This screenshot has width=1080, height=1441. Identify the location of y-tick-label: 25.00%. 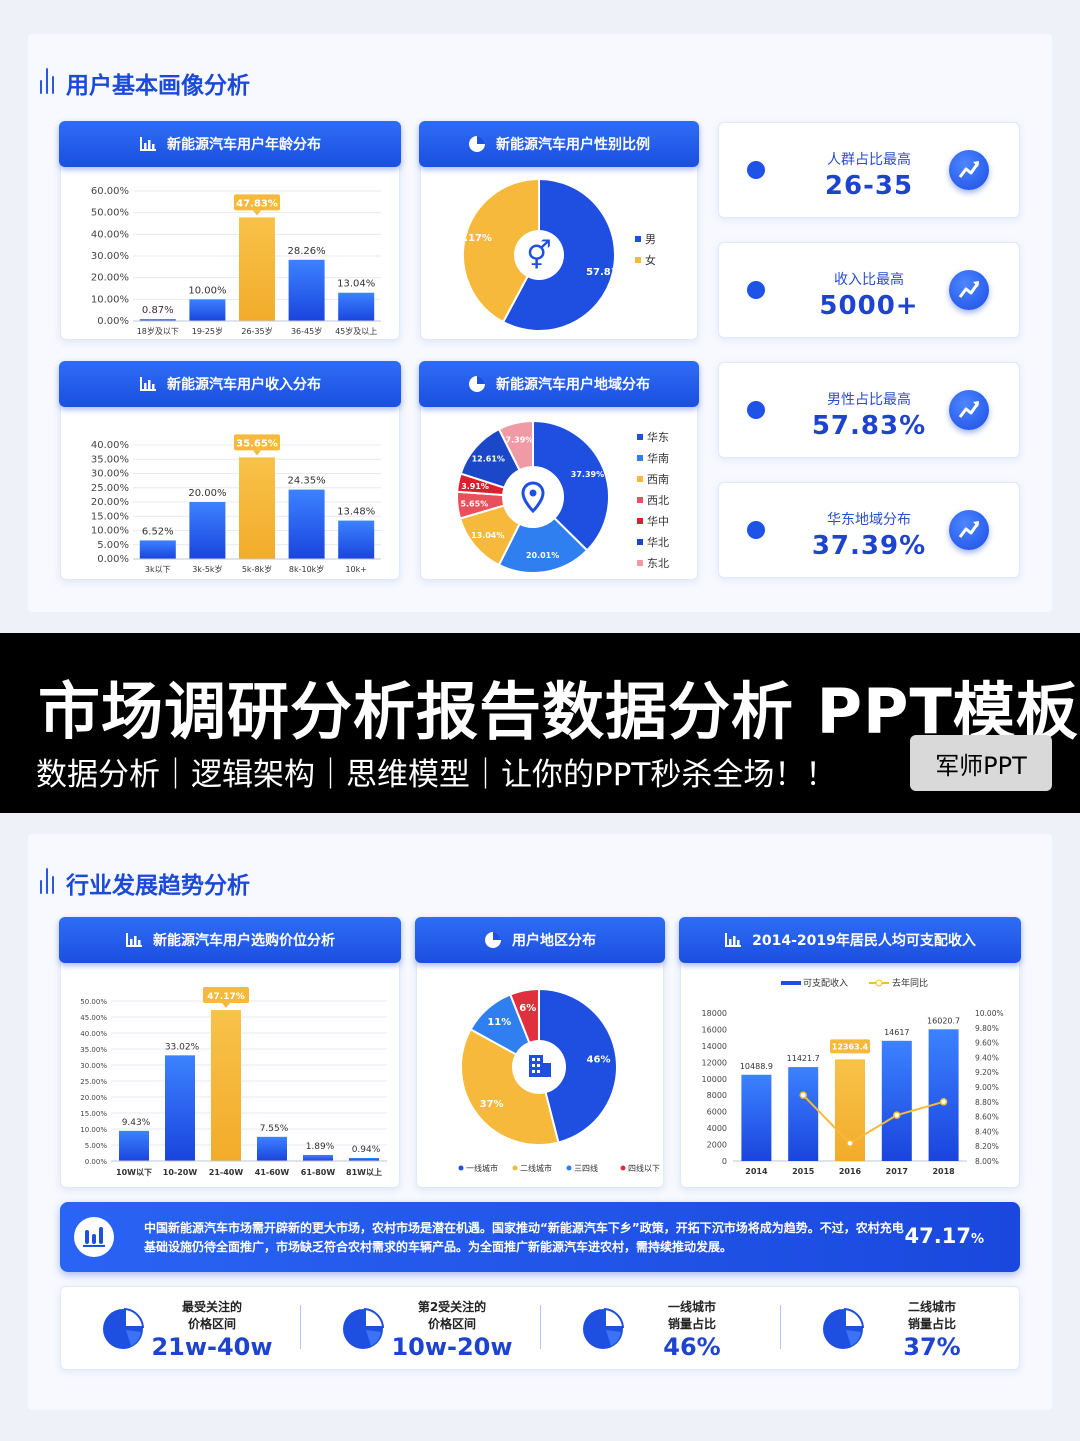
(93, 1082).